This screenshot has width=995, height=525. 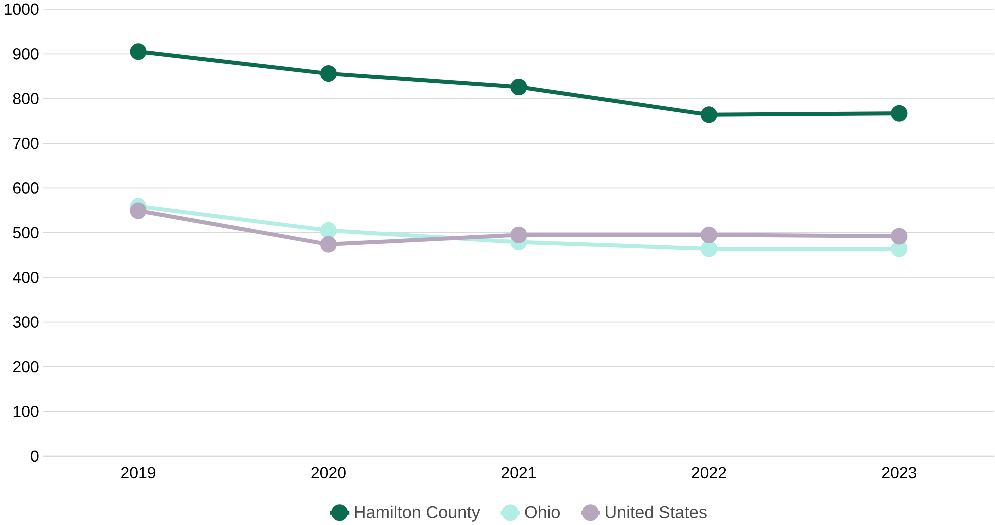 What do you see at coordinates (417, 514) in the screenshot?
I see `legend-label: Hamilton County` at bounding box center [417, 514].